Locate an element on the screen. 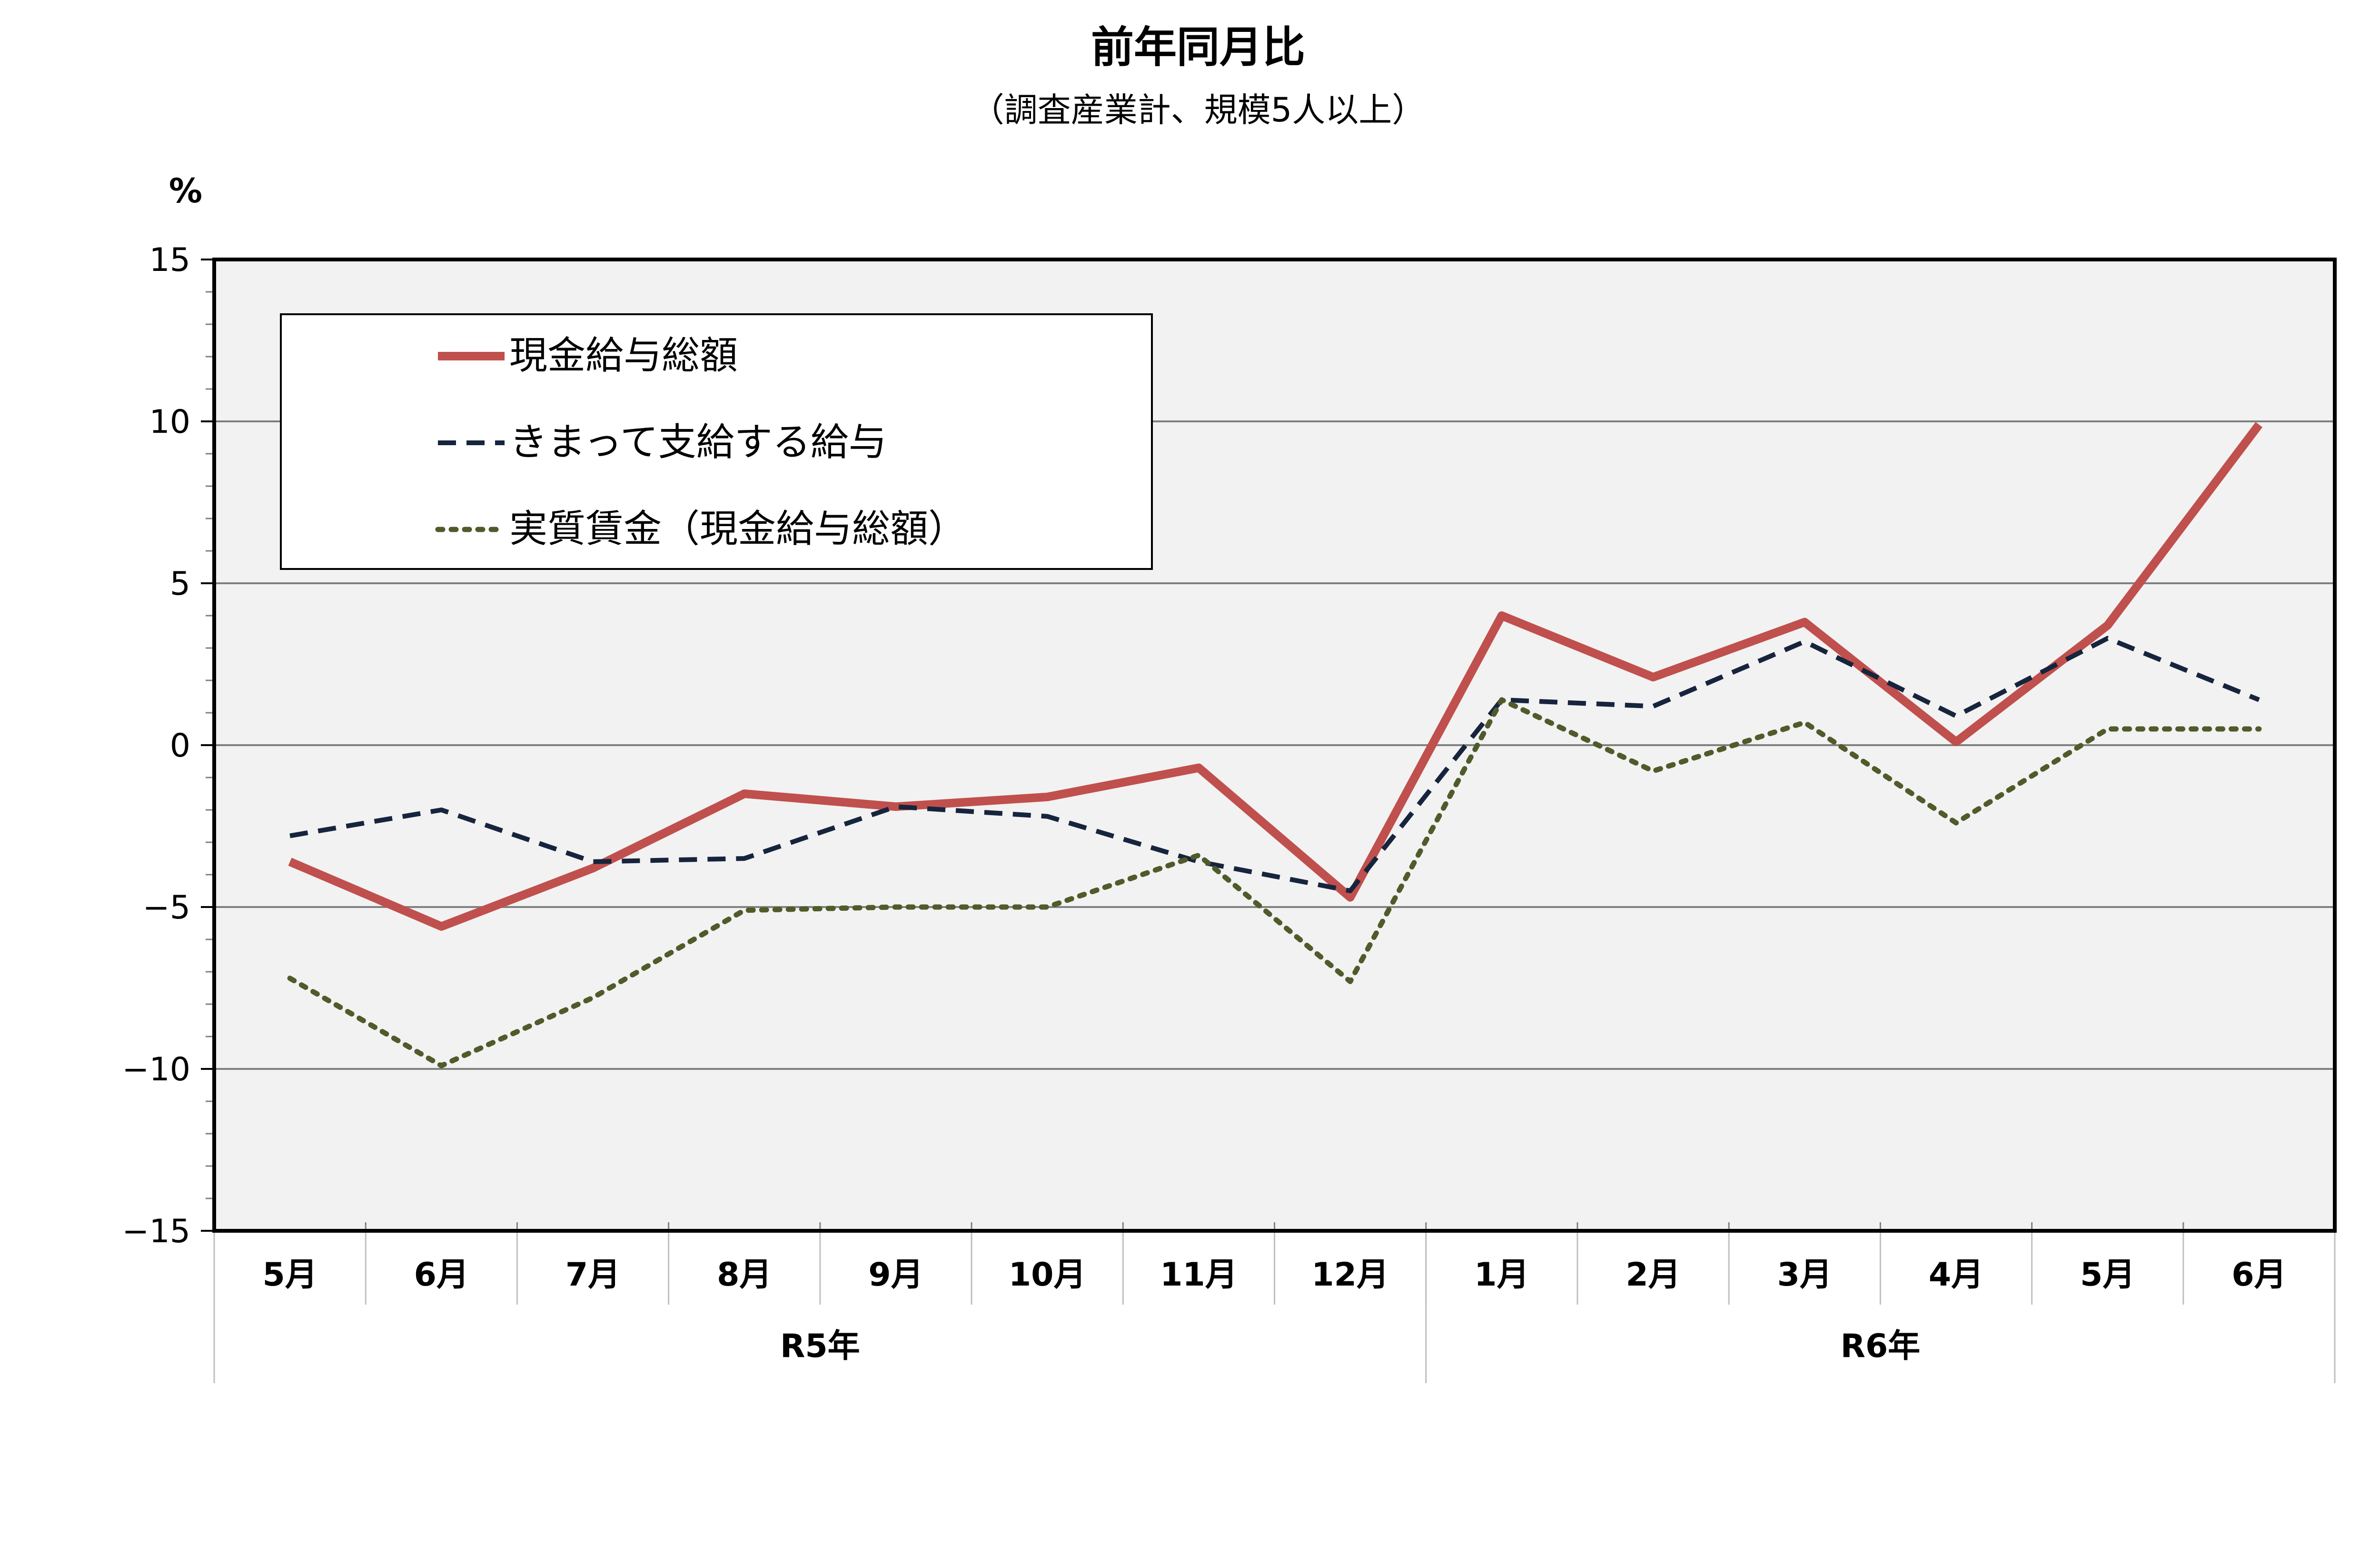 The width and height of the screenshot is (2380, 1566). x-tick-label: 9月 is located at coordinates (895, 1275).